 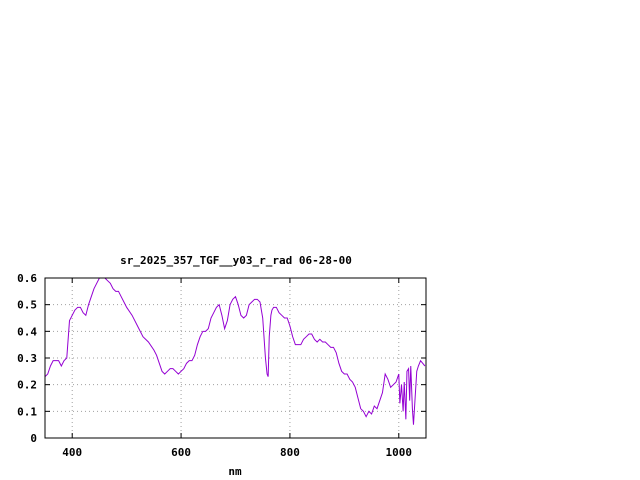 I want to click on y-tick-label: 0.2, so click(x=27, y=385).